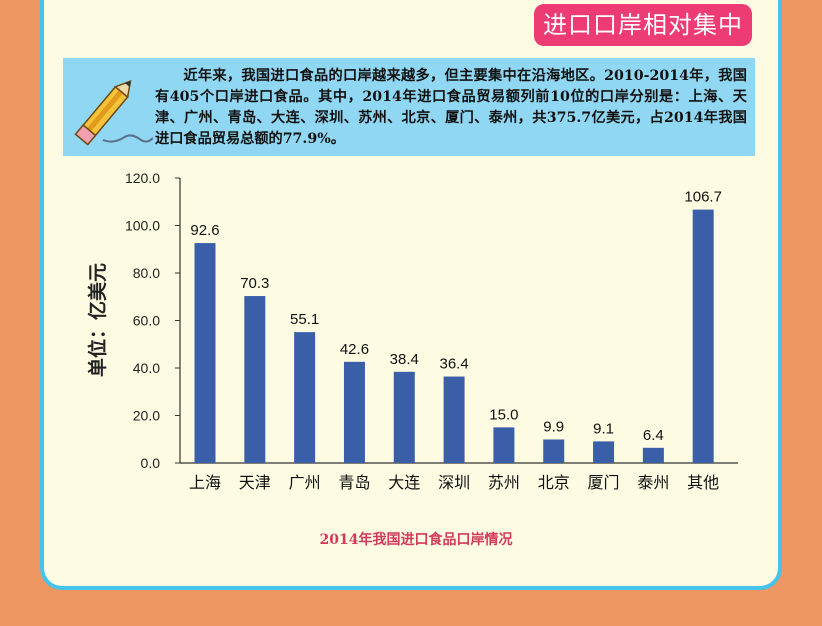  Describe the element at coordinates (703, 482) in the screenshot. I see `category-label: 其他` at that location.